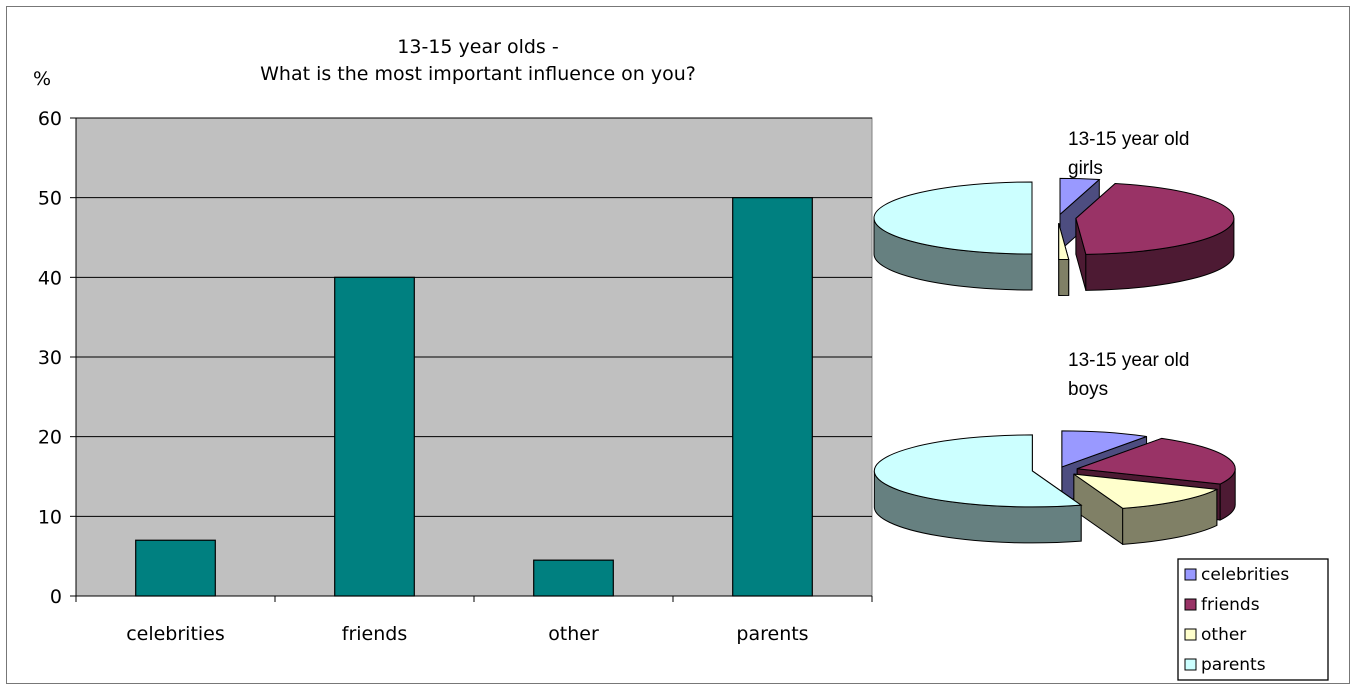 The image size is (1355, 686). What do you see at coordinates (1230, 605) in the screenshot?
I see `legend-label-friends: friends` at bounding box center [1230, 605].